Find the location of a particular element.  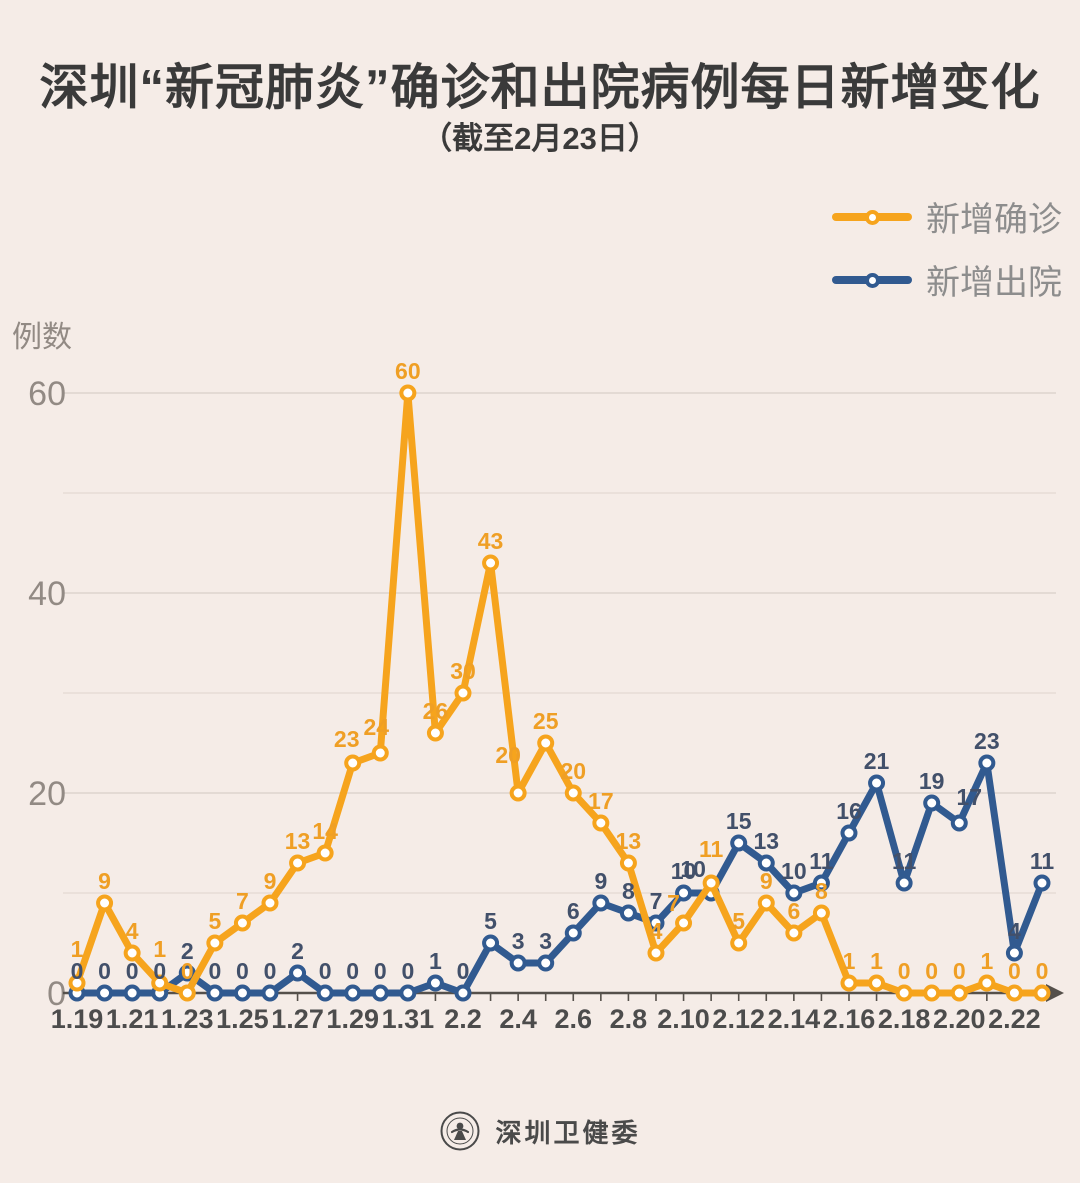

data-point-label: 24 is located at coordinates (376, 727).